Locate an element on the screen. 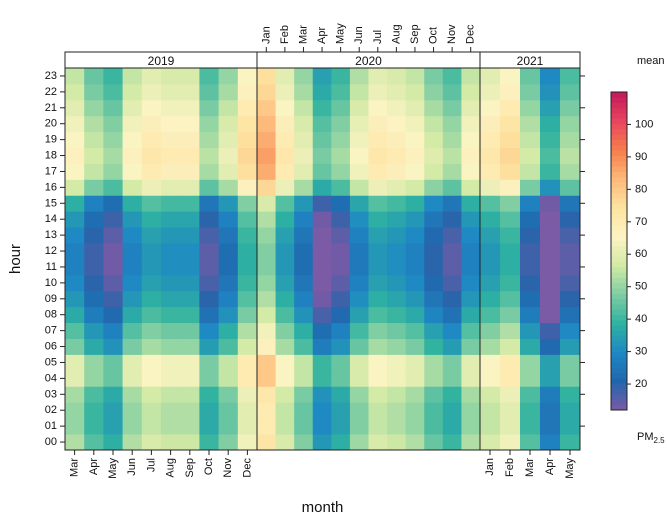 The width and height of the screenshot is (667, 519). legend-tick-label: 70 is located at coordinates (641, 222).